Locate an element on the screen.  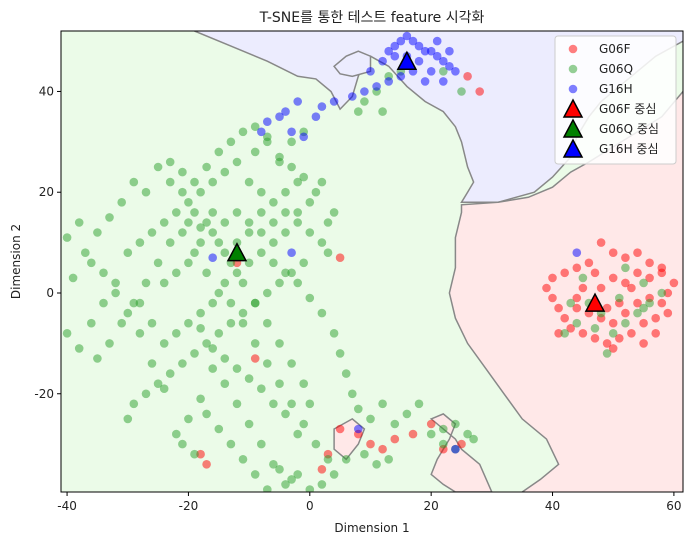
x-tick-label-2: 0 is located at coordinates (310, 506).